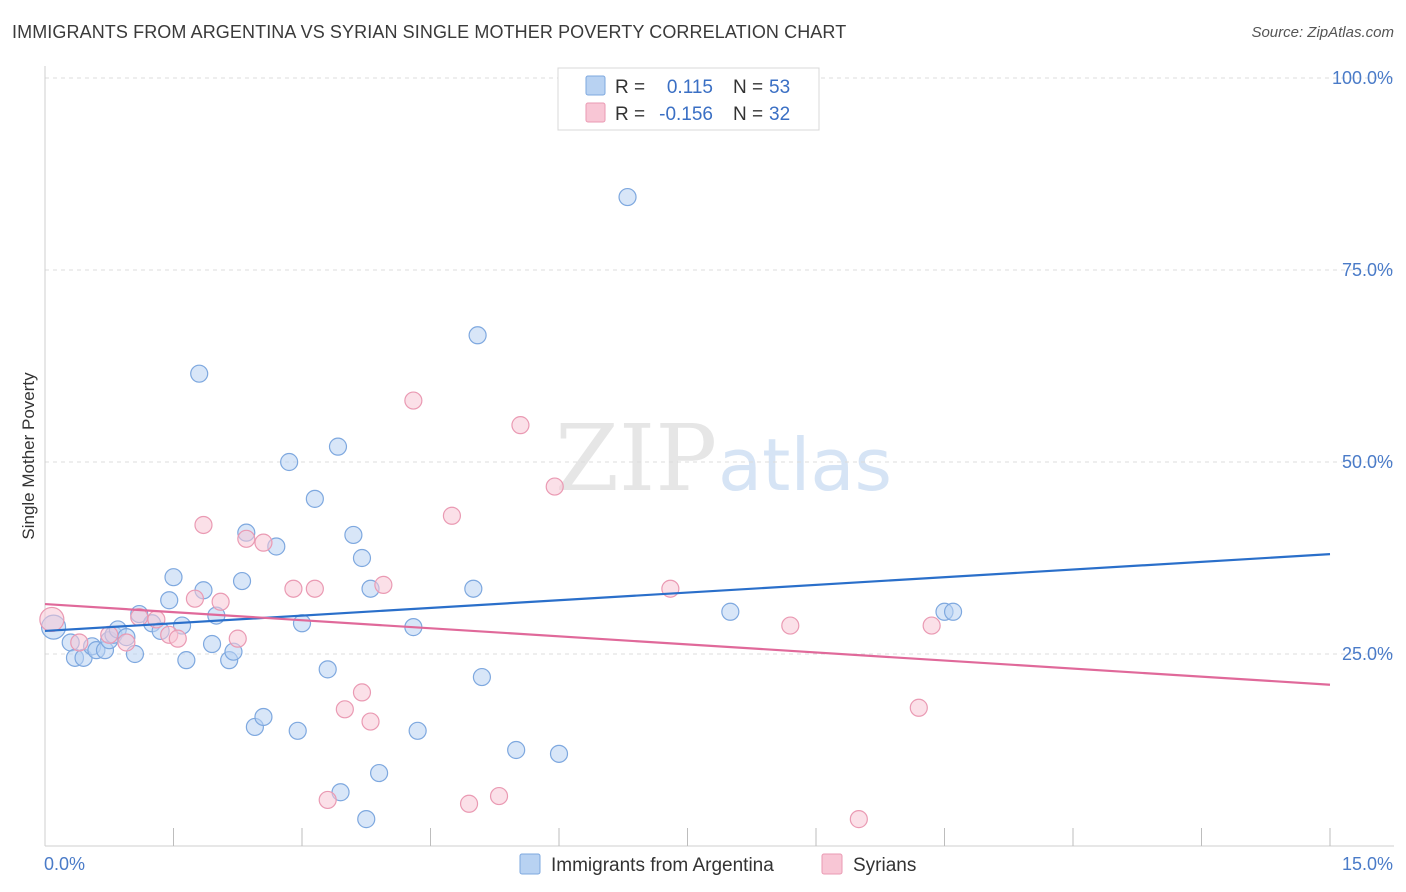  Describe the element at coordinates (690, 87) in the screenshot. I see `legend-r-value-argentina: 0.115` at that location.